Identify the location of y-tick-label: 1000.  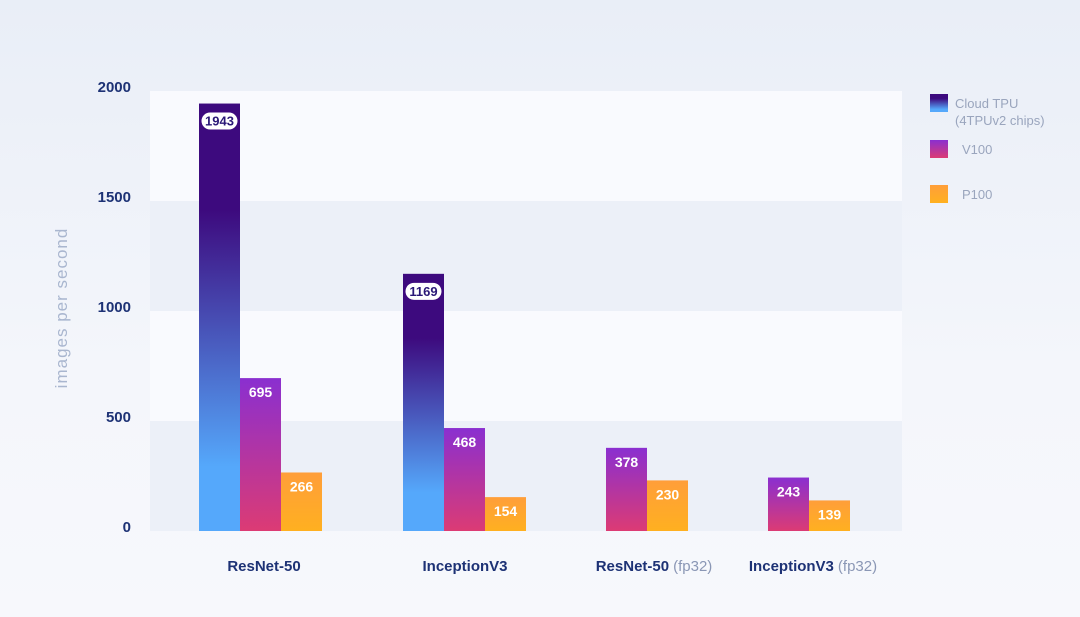
(114, 307).